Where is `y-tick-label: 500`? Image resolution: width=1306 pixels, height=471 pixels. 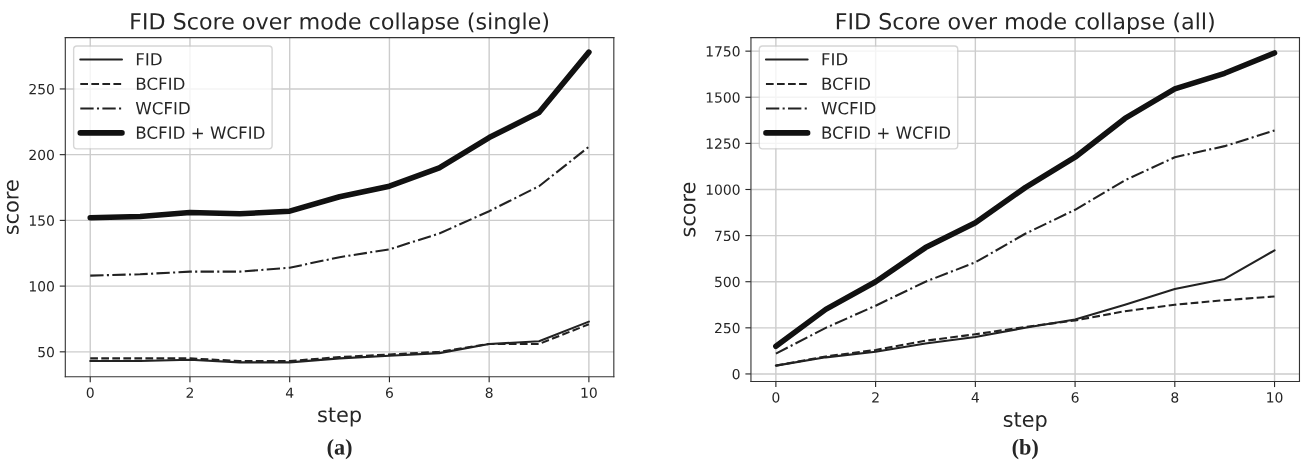 y-tick-label: 500 is located at coordinates (727, 282).